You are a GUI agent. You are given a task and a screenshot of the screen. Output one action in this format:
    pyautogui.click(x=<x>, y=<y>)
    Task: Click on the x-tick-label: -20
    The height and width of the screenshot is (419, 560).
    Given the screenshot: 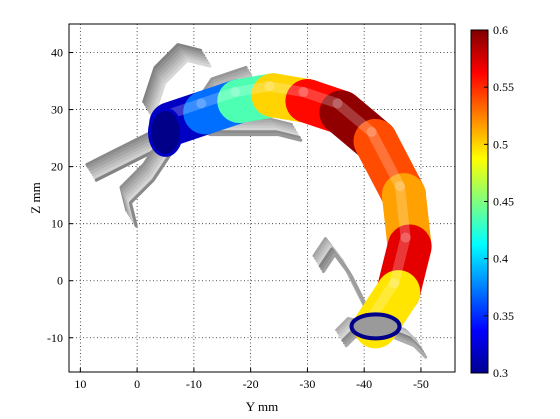 What is the action you would take?
    pyautogui.click(x=251, y=384)
    